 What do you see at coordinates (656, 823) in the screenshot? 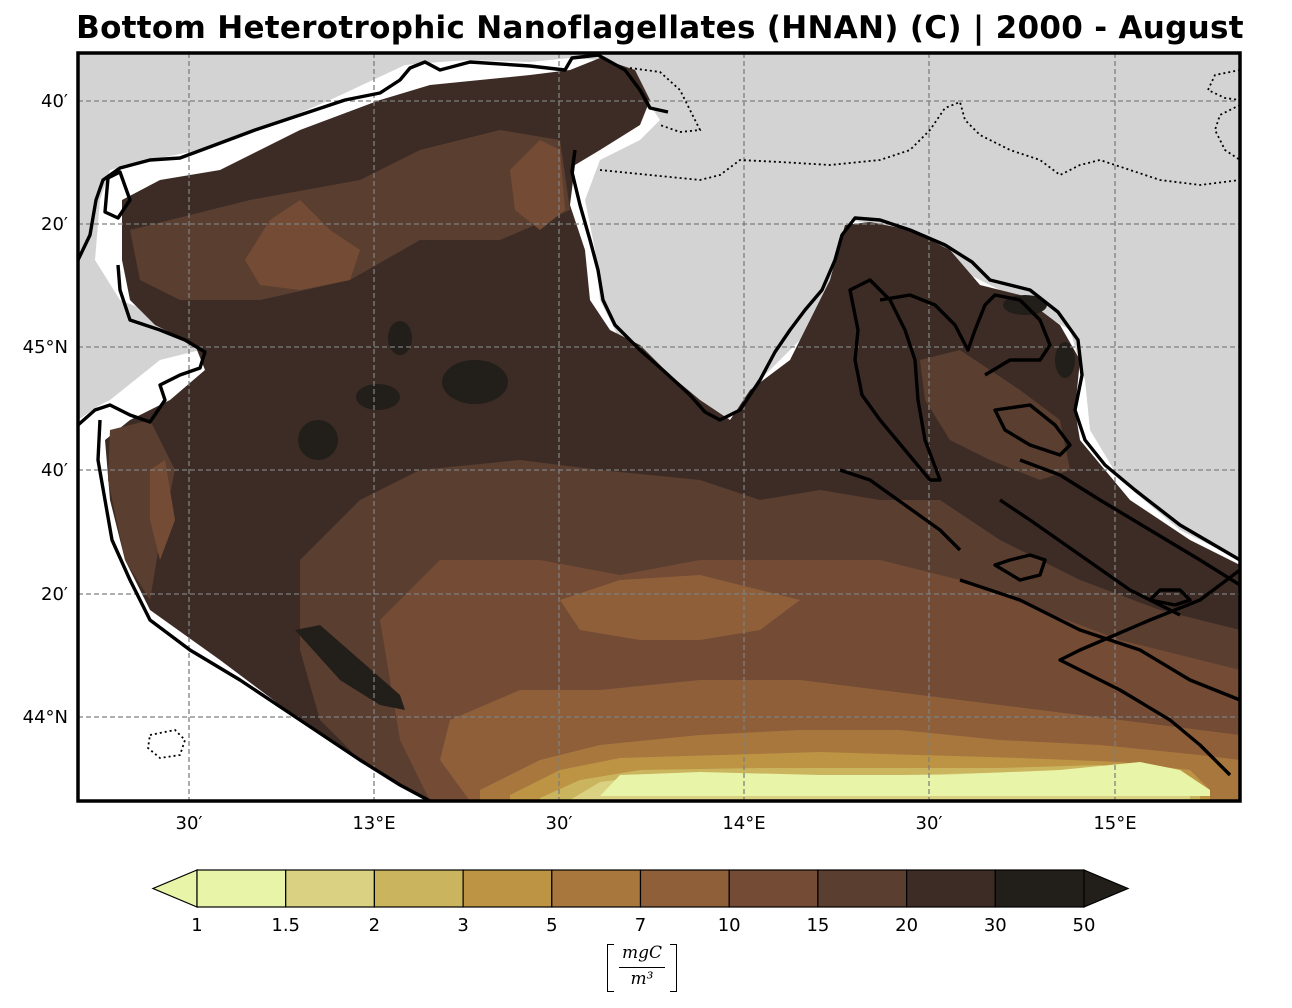
I see `longitude-labels: 30′ 13°E 30′ 14°E 30′ 15°E` at bounding box center [656, 823].